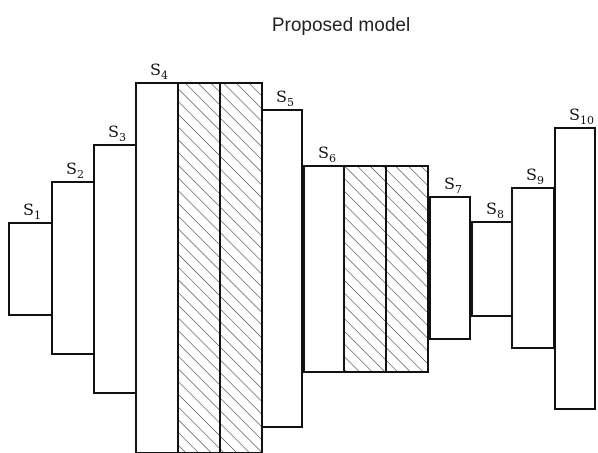  Describe the element at coordinates (587, 120) in the screenshot. I see `segment-label-subscript: 10` at that location.